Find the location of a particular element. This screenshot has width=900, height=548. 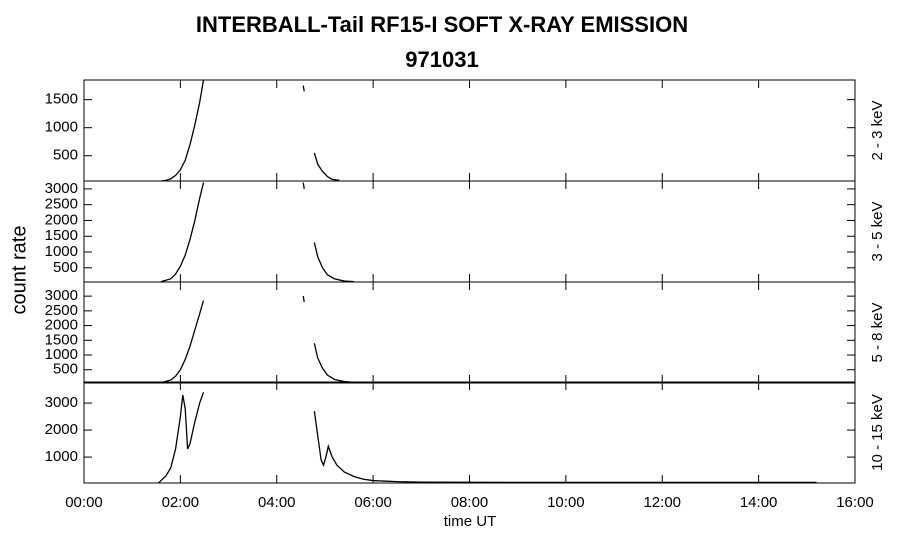

x-tick-label: 14:00 is located at coordinates (759, 502).